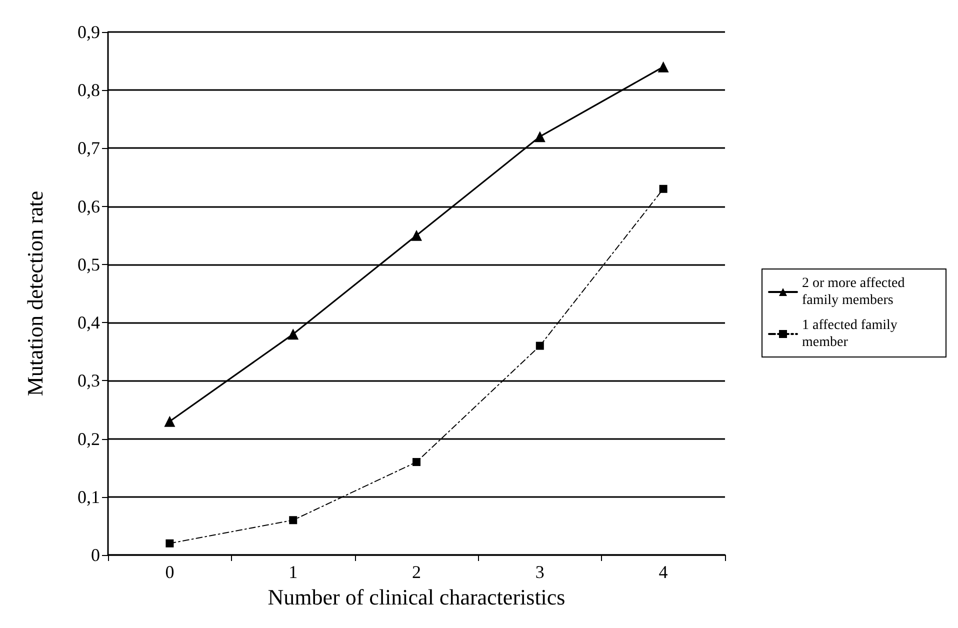 The width and height of the screenshot is (958, 628). Describe the element at coordinates (89, 32) in the screenshot. I see `y-tick-label: 0,9` at that location.